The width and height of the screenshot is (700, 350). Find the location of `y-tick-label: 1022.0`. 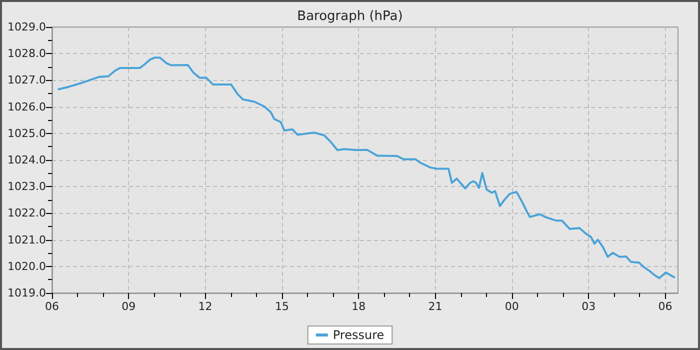

y-tick-label: 1022.0 is located at coordinates (27, 213).